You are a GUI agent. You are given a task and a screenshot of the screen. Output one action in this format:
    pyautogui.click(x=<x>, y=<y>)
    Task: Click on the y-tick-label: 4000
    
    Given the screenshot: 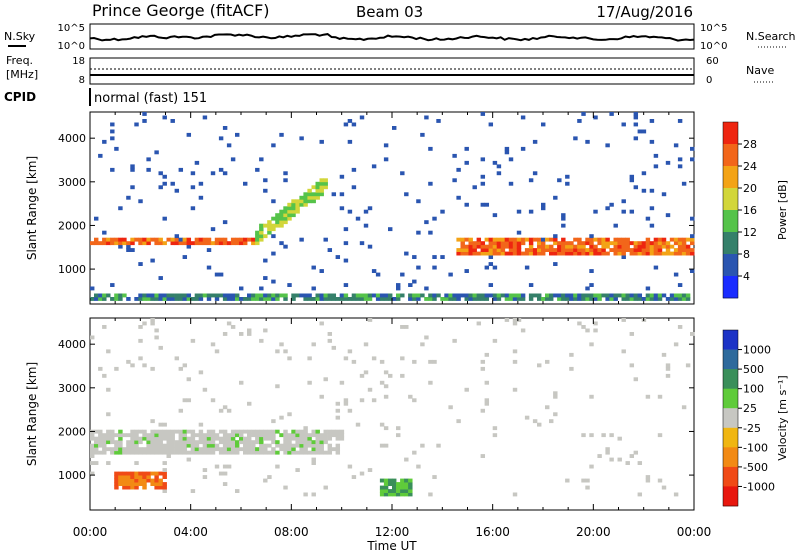 What is the action you would take?
    pyautogui.click(x=72, y=344)
    